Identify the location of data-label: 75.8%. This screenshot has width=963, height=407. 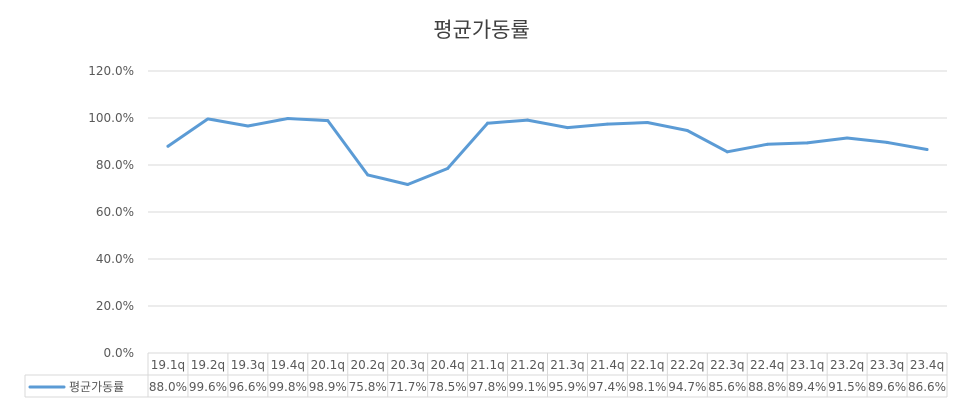
(368, 387).